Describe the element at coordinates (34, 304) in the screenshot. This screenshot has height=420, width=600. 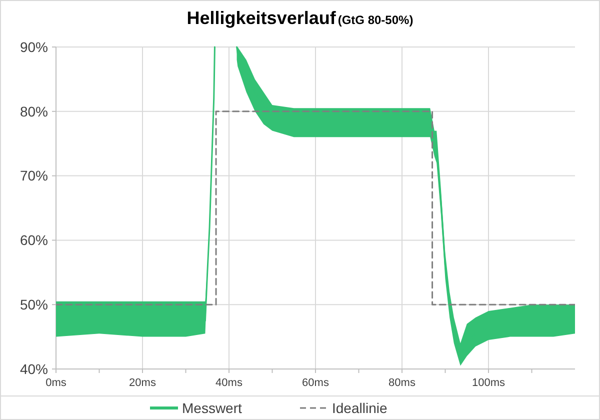
I see `y-tick-label: 50%` at that location.